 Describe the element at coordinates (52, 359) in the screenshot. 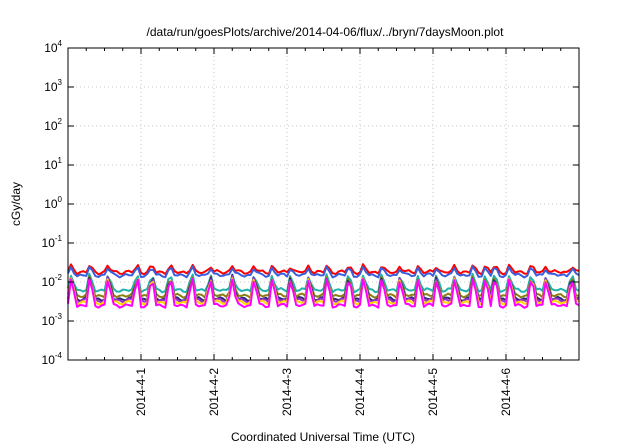

I see `y-tick-label: 10⁻⁴` at that location.